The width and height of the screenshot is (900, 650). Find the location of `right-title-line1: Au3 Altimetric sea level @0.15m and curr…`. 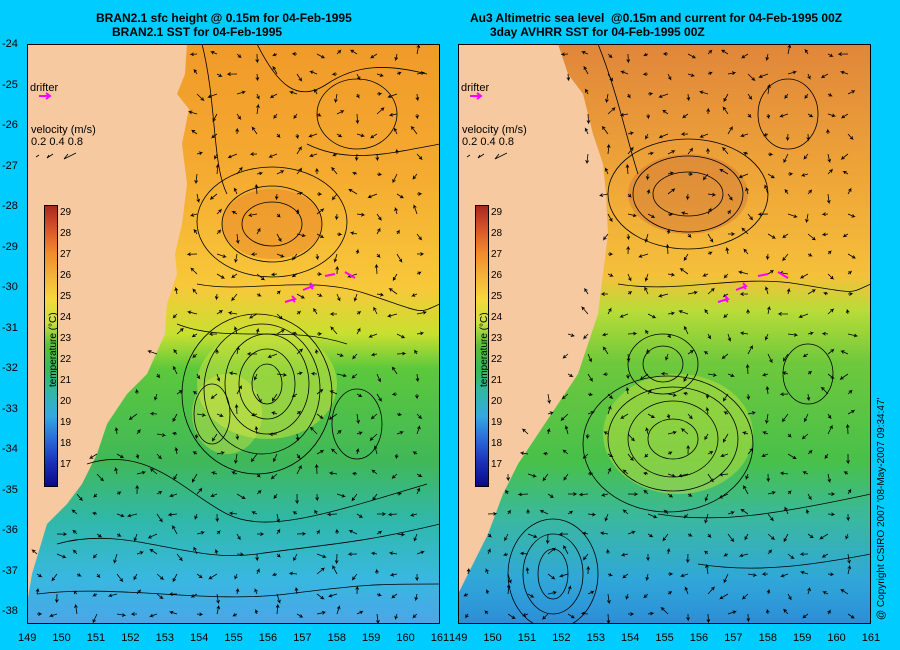

right-title-line1: Au3 Altimetric sea level @0.15m and curr… is located at coordinates (656, 18).